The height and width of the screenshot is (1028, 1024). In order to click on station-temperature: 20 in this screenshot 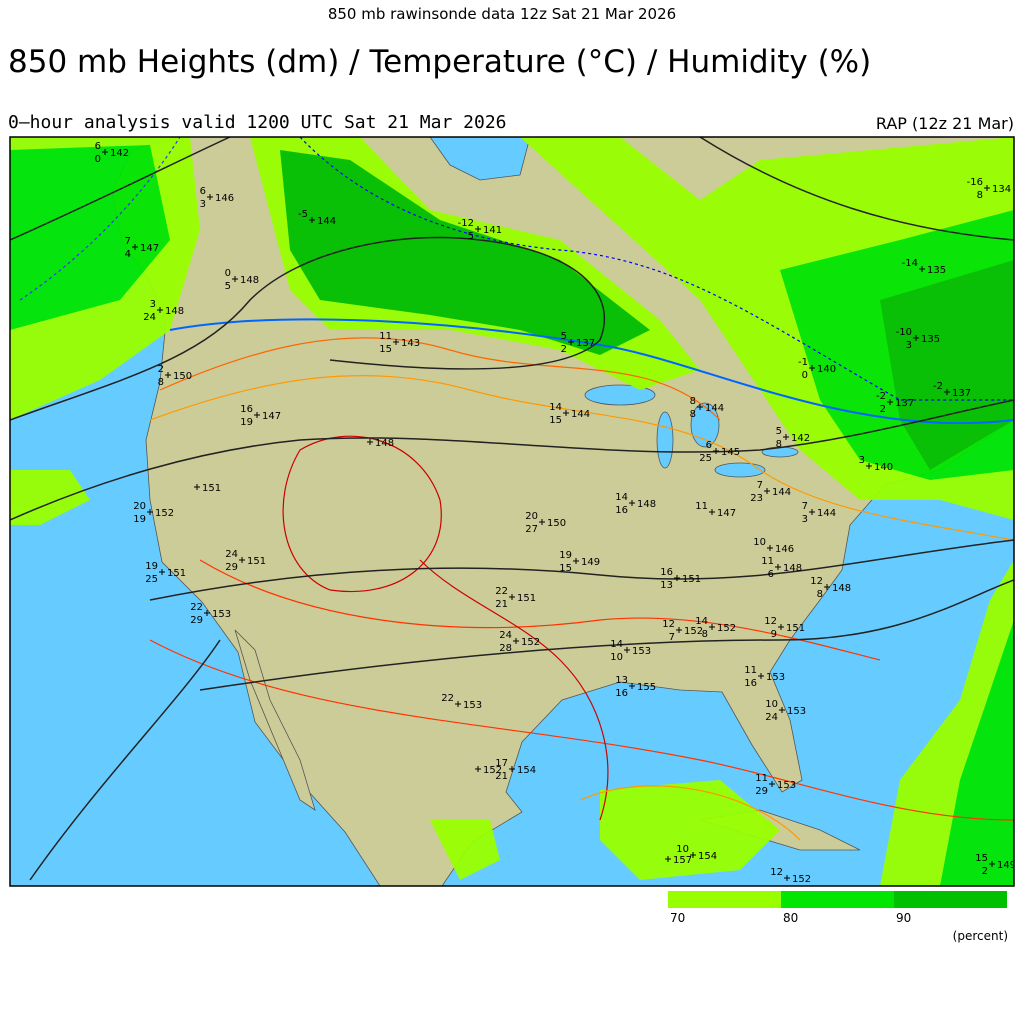, I will do `click(139, 506)`.